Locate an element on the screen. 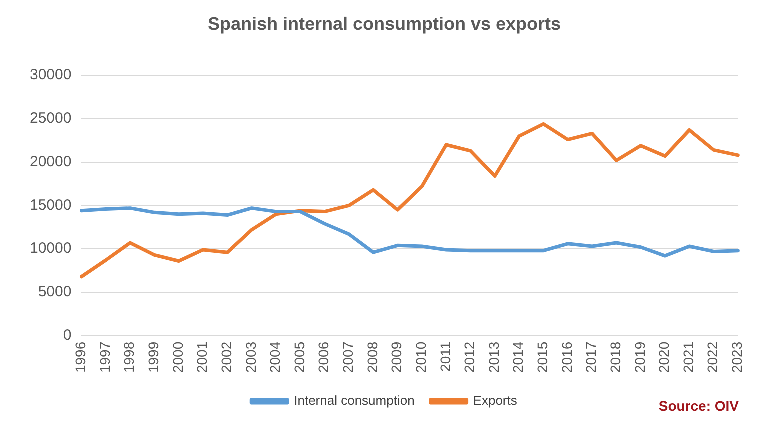 This screenshot has height=430, width=761. x-tick-label: 2008 is located at coordinates (372, 358).